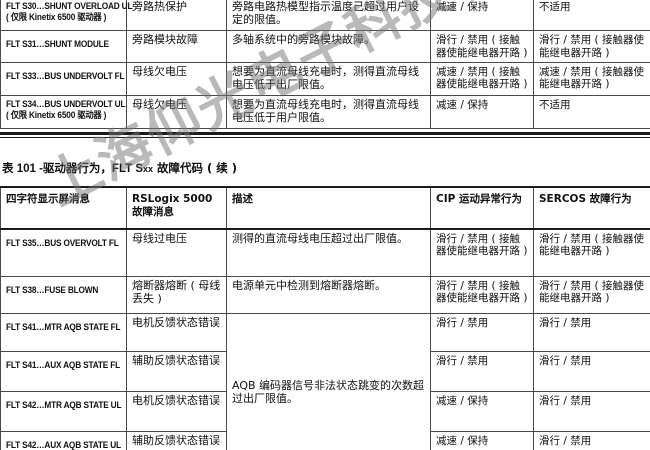 The width and height of the screenshot is (650, 450). Describe the element at coordinates (176, 16) in the screenshot. I see `cell-rslogix-message: 旁路热保护` at that location.